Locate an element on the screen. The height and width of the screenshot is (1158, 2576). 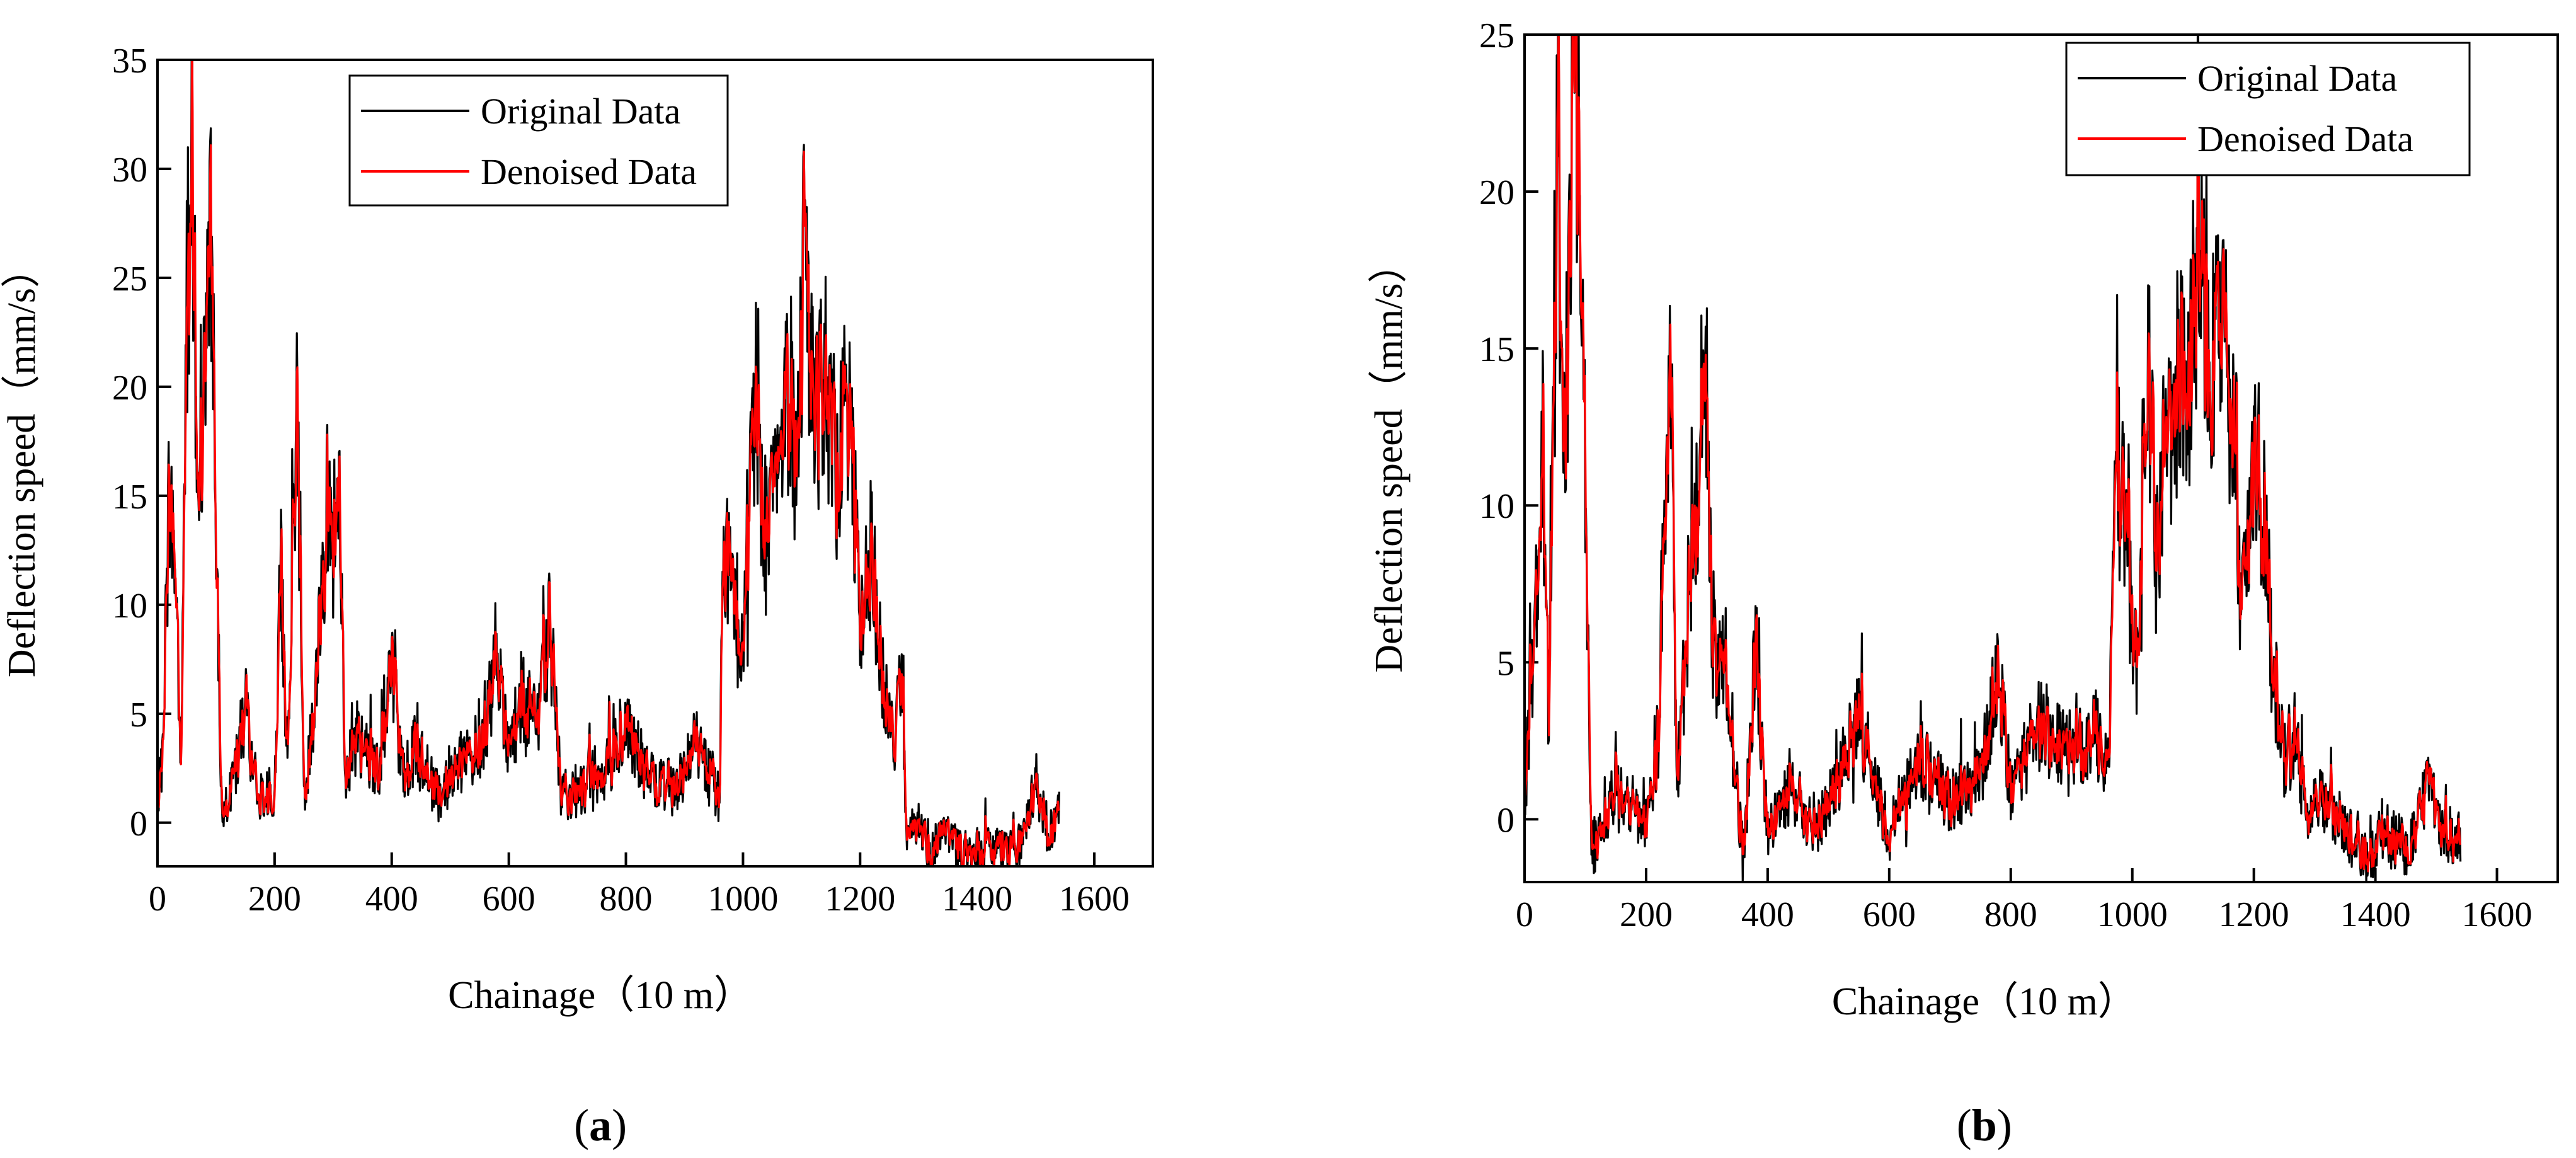
x-tick-label-a: 200 is located at coordinates (274, 899).